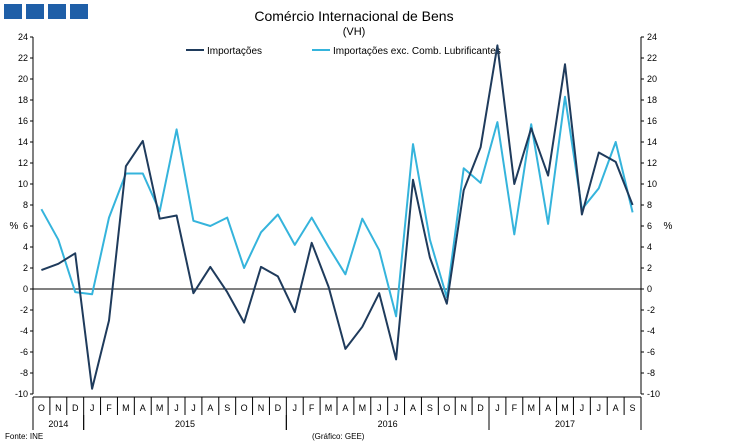 The image size is (750, 446). Describe the element at coordinates (652, 163) in the screenshot. I see `y-tick-label-right: 12` at that location.